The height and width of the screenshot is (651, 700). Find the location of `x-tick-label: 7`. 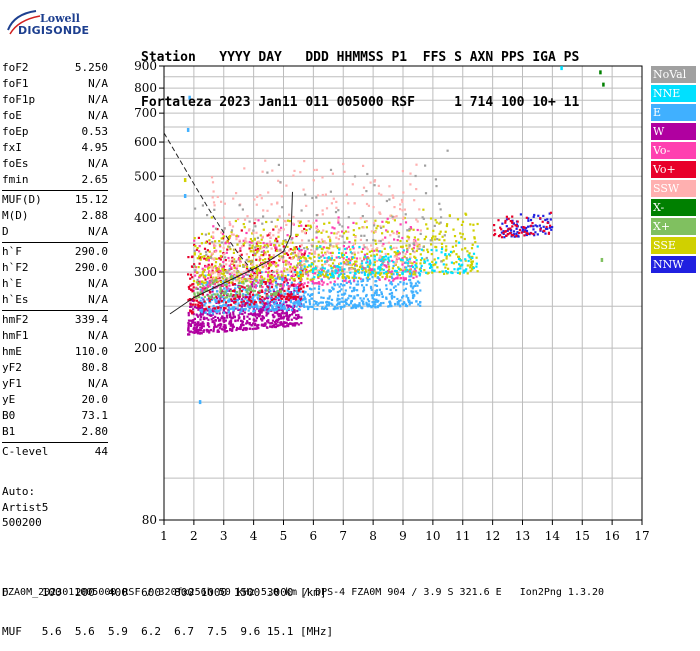

x-tick-label: 7 is located at coordinates (343, 536).